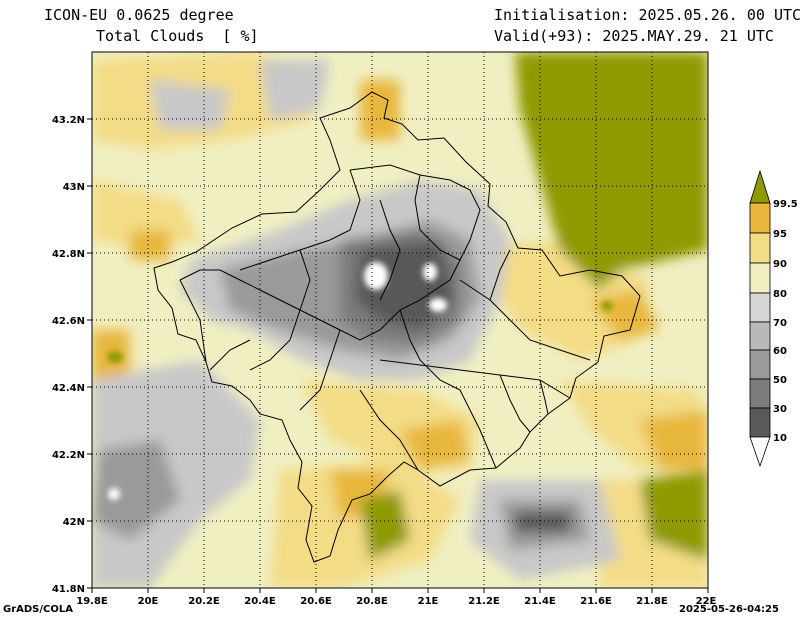 The width and height of the screenshot is (800, 618). Describe the element at coordinates (780, 323) in the screenshot. I see `colorbar-label: 70` at that location.